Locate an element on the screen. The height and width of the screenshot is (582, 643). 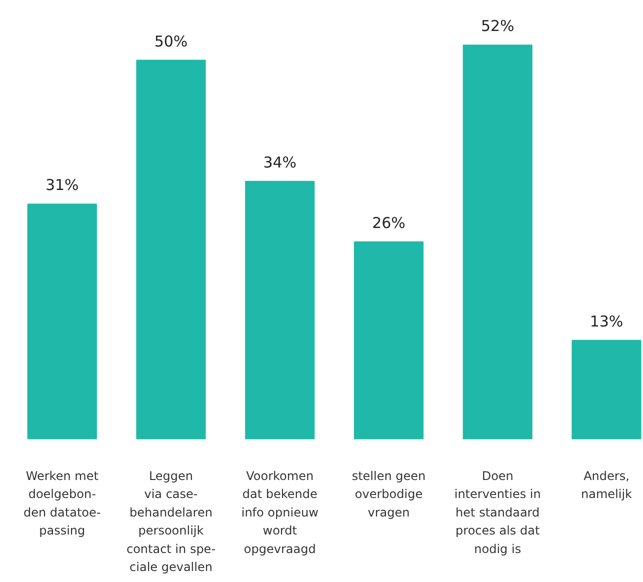
x-tick-label: Werken met doelgebon- den datatoe- passing is located at coordinates (62, 503).